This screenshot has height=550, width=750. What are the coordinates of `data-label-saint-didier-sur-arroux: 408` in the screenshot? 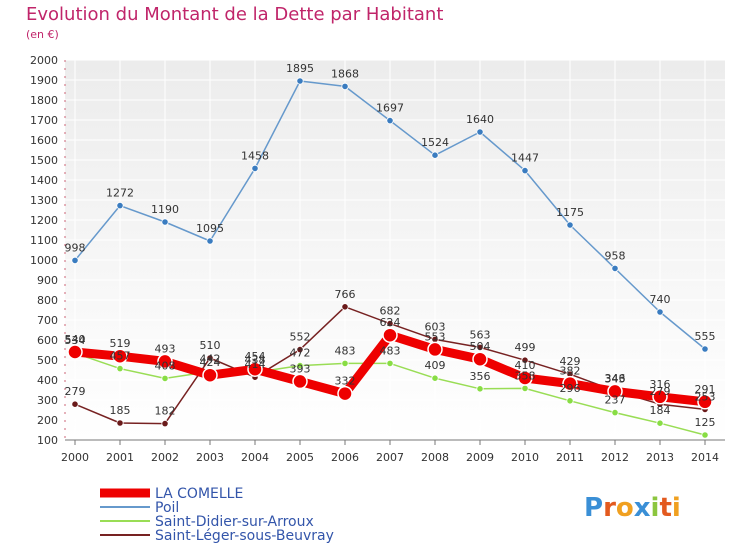 It's located at (165, 365).